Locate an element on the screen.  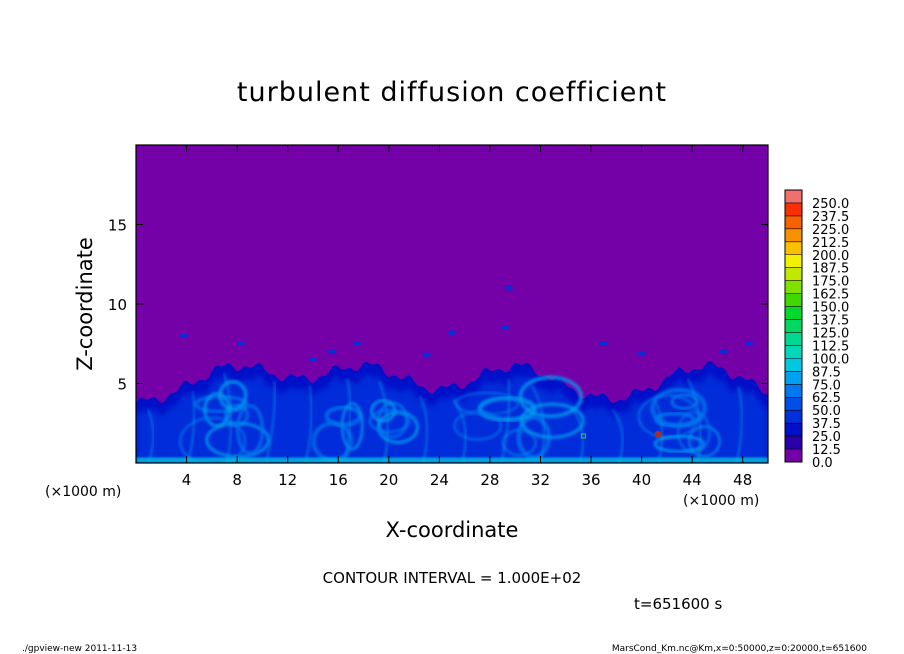
colorbar-label: 112.5 is located at coordinates (830, 346).